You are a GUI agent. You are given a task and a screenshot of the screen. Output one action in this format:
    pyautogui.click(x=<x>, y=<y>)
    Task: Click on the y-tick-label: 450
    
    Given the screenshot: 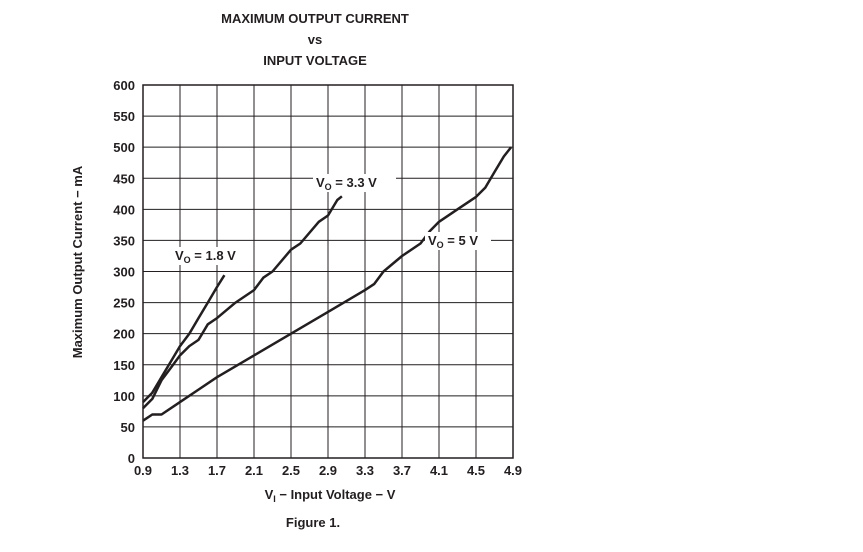 What is the action you would take?
    pyautogui.click(x=124, y=178)
    